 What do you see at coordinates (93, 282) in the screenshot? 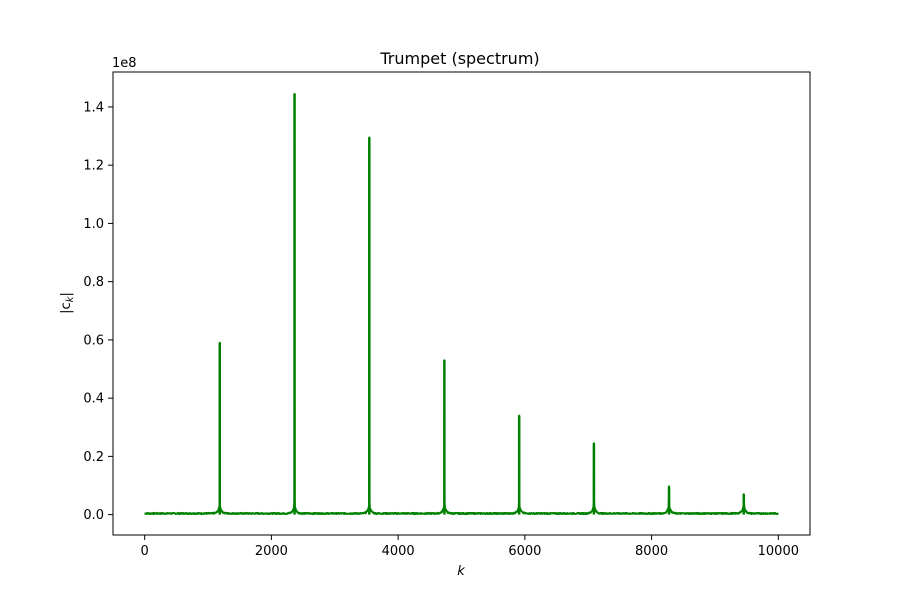
I see `y-tick-label: 0.8` at bounding box center [93, 282].